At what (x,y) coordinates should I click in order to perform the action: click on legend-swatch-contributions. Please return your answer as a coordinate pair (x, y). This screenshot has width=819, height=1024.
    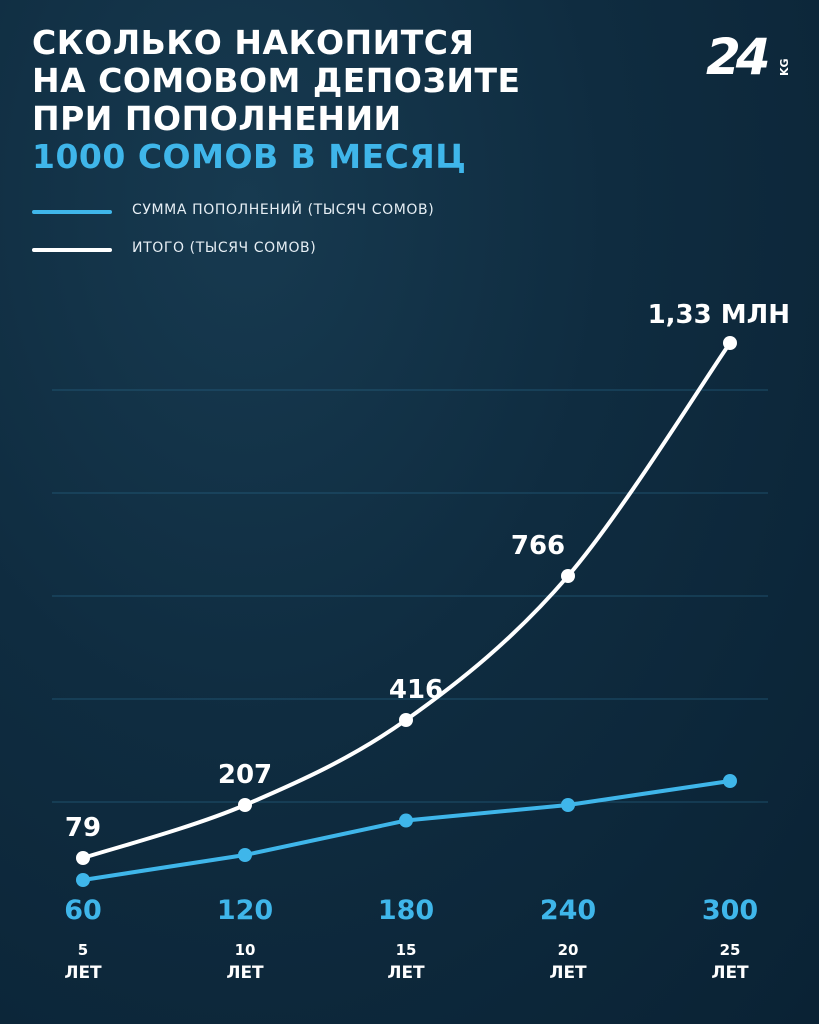
    Looking at the image, I should click on (72, 212).